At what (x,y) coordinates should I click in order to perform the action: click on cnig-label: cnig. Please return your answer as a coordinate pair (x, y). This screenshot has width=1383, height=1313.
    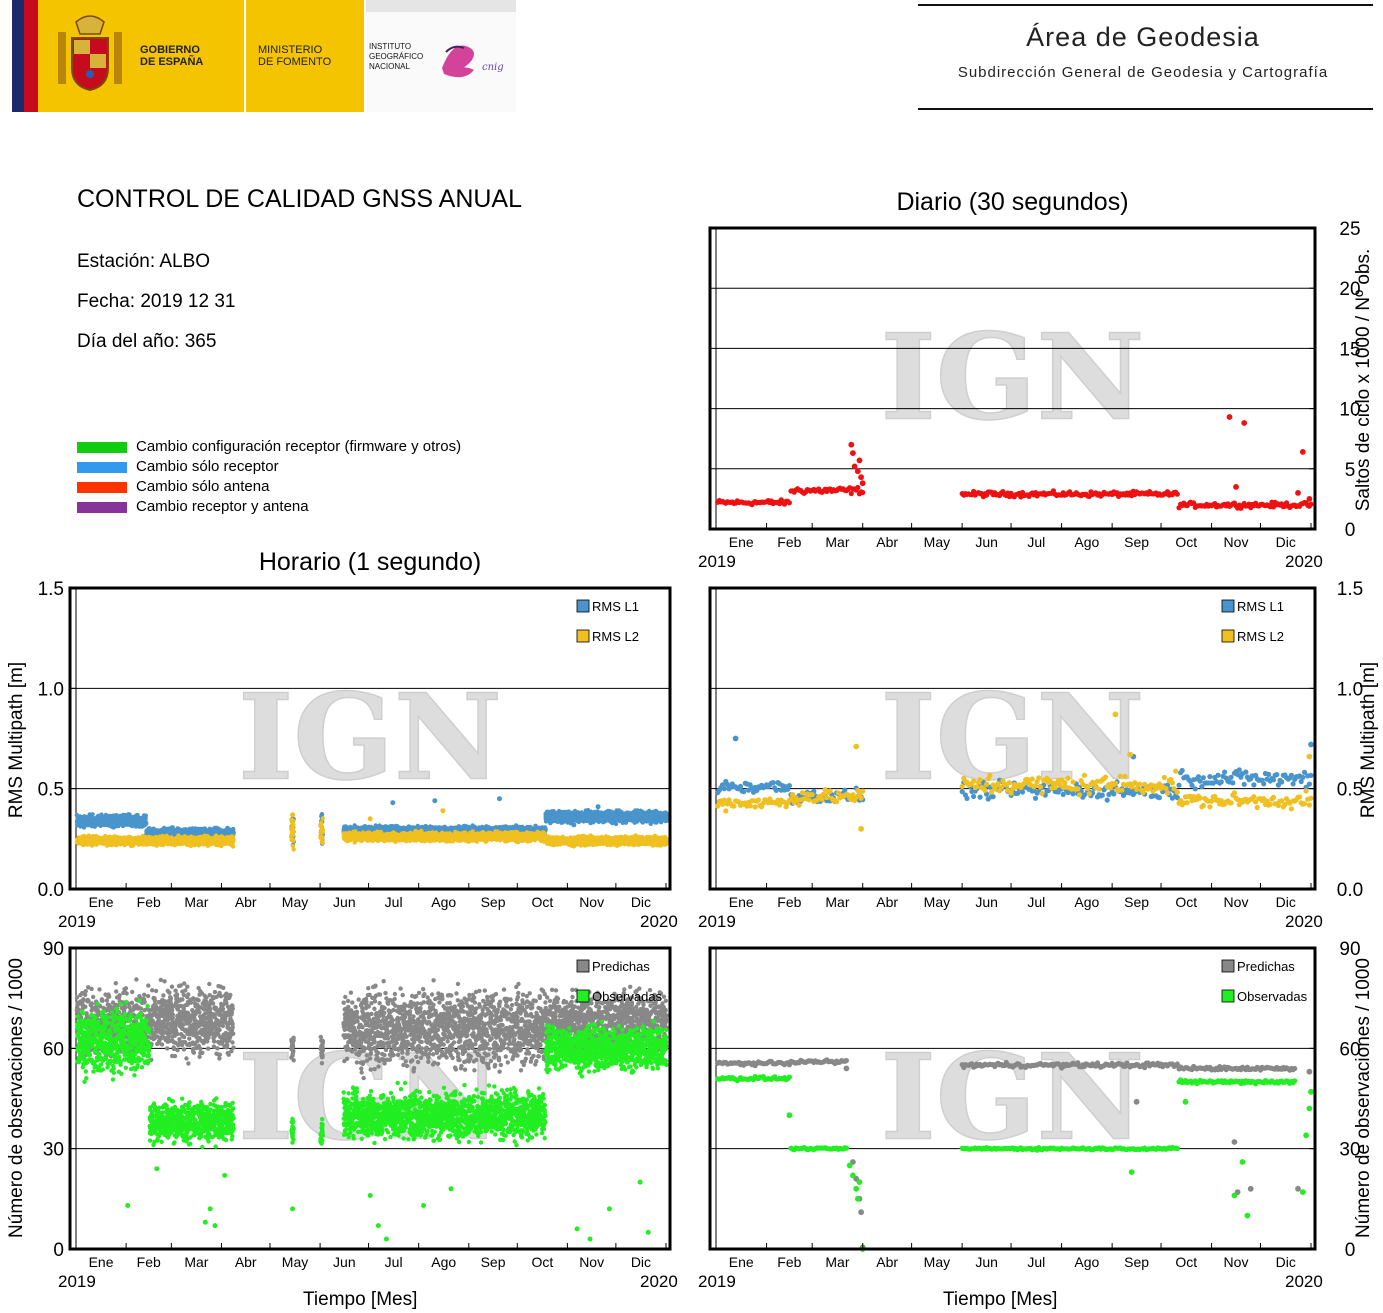
    Looking at the image, I should click on (493, 67).